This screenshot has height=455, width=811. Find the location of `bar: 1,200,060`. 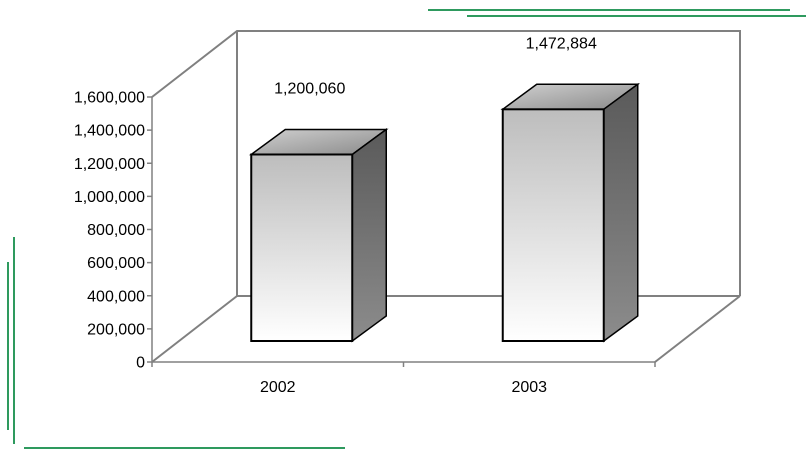

bar: 1,200,060 is located at coordinates (318, 211).